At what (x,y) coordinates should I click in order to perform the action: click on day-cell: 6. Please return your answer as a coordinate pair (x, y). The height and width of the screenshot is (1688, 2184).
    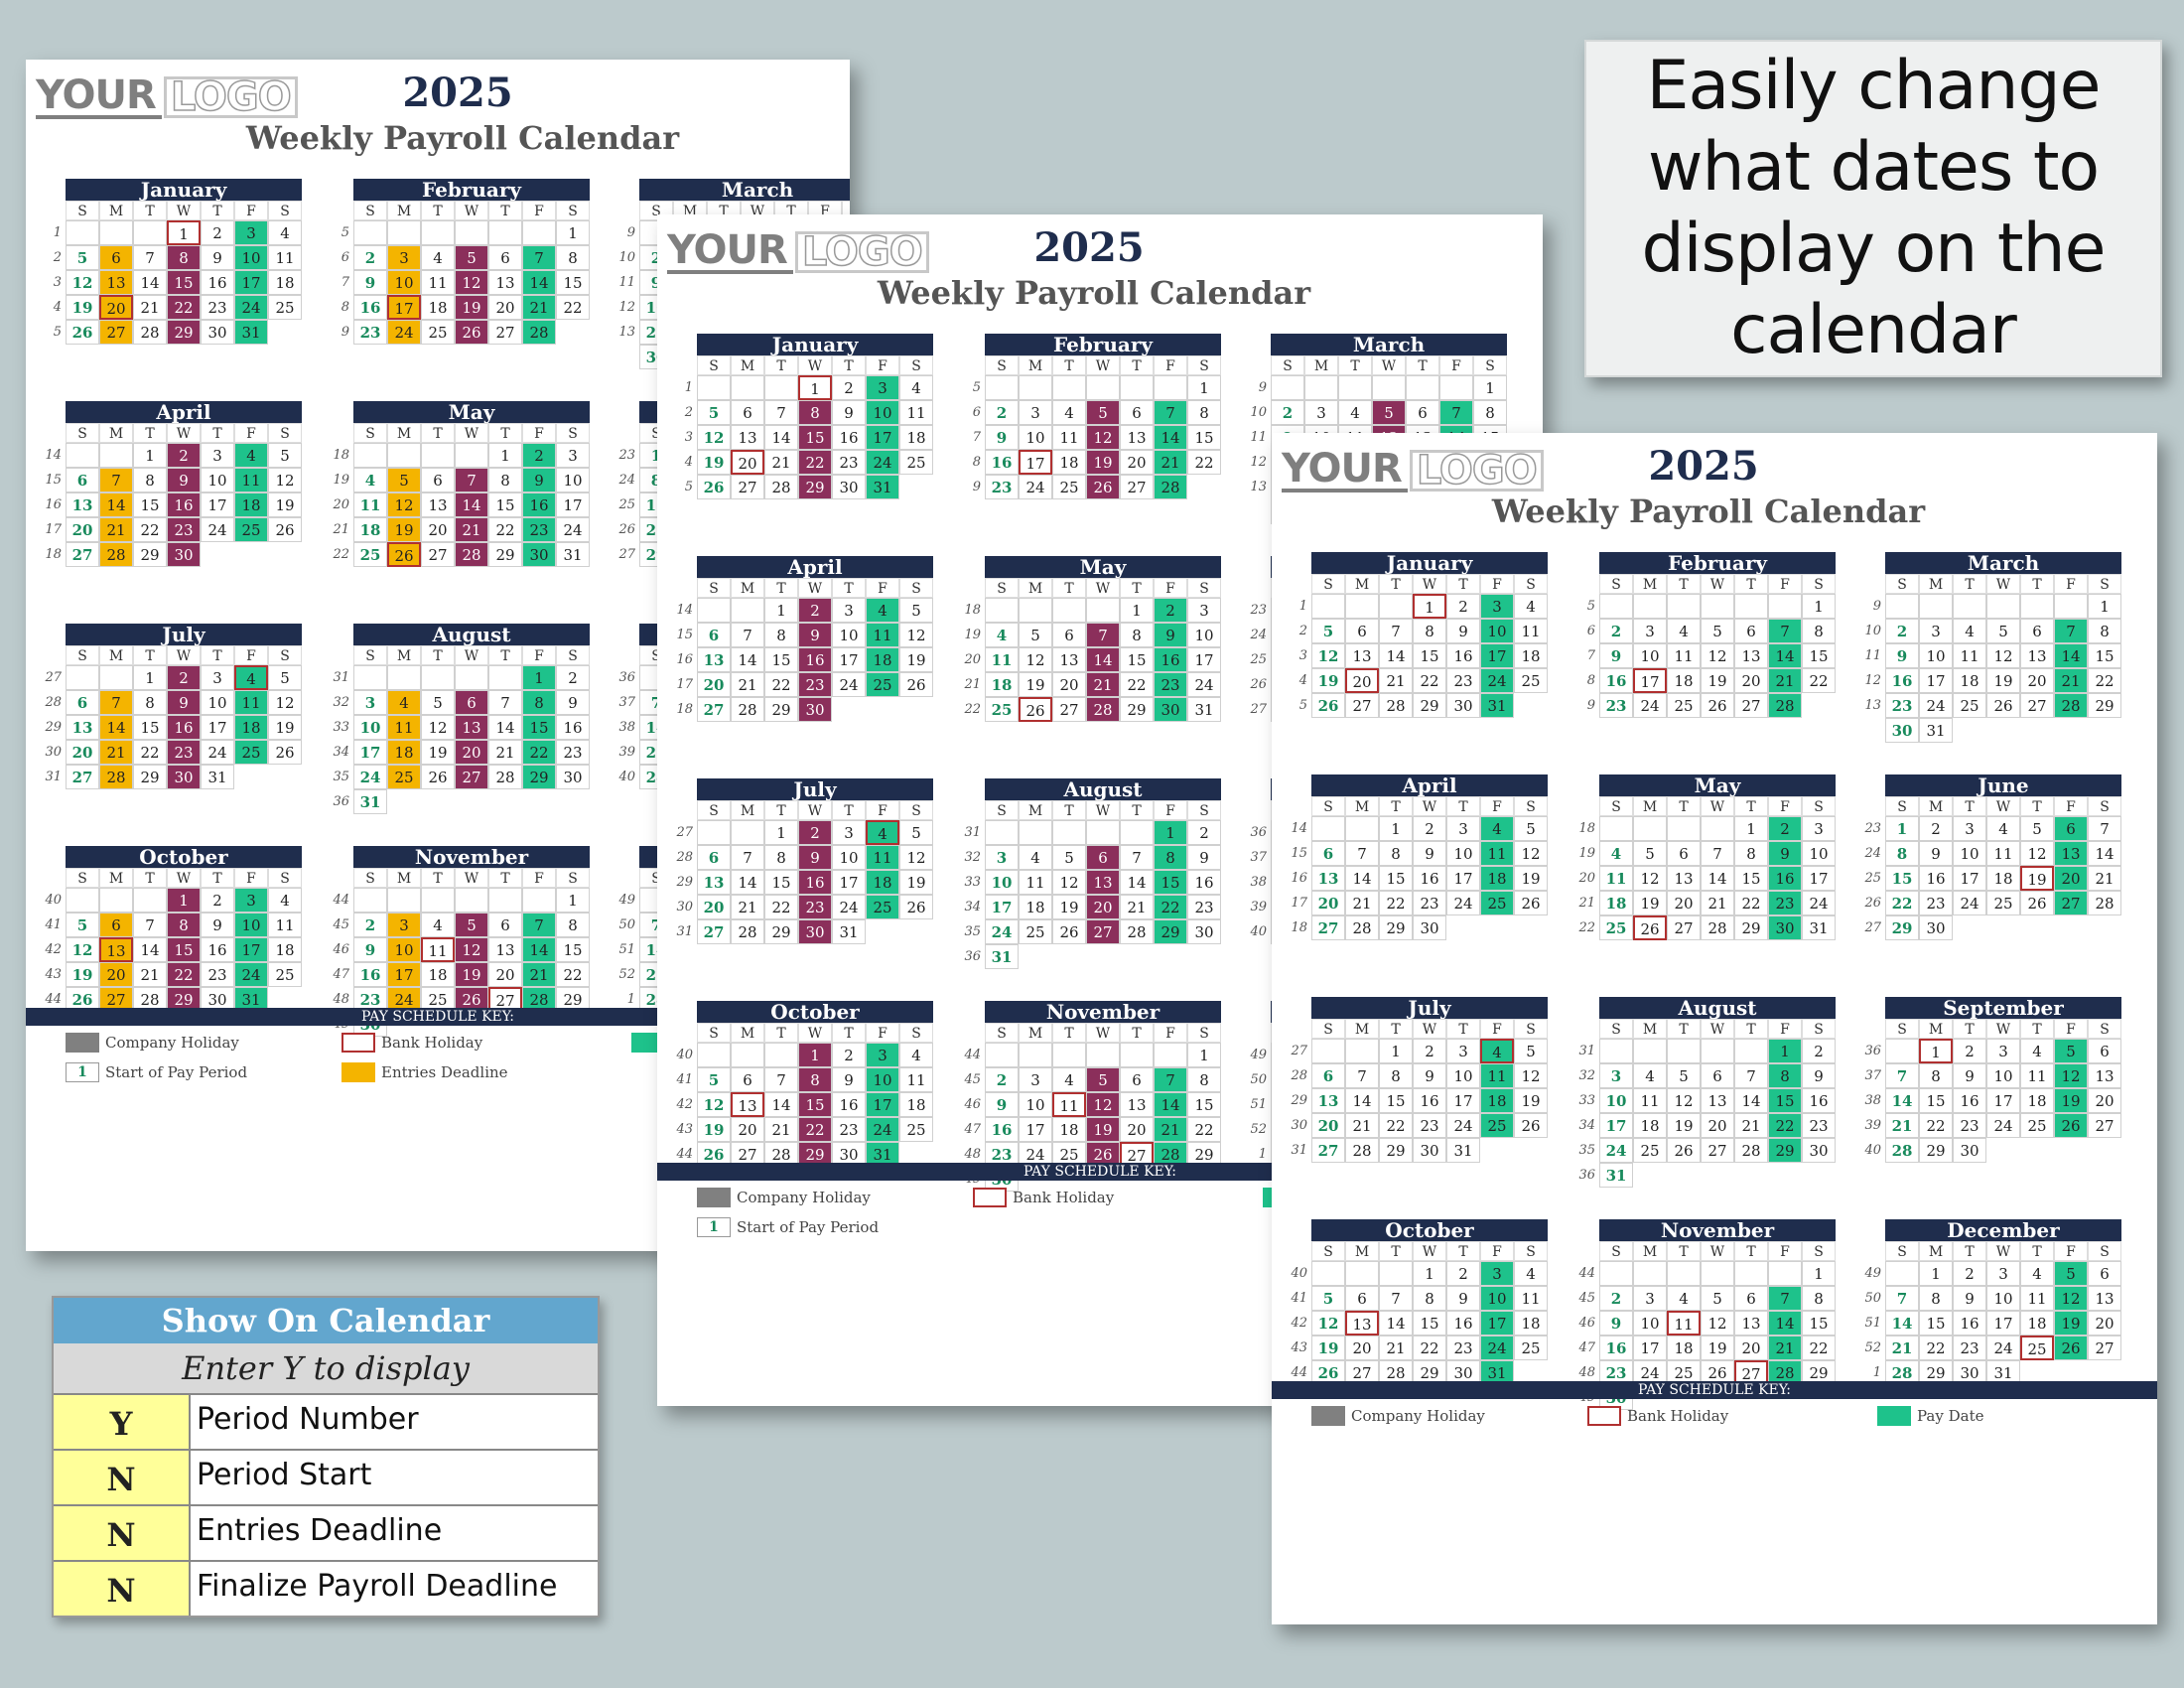
    Looking at the image, I should click on (1328, 853).